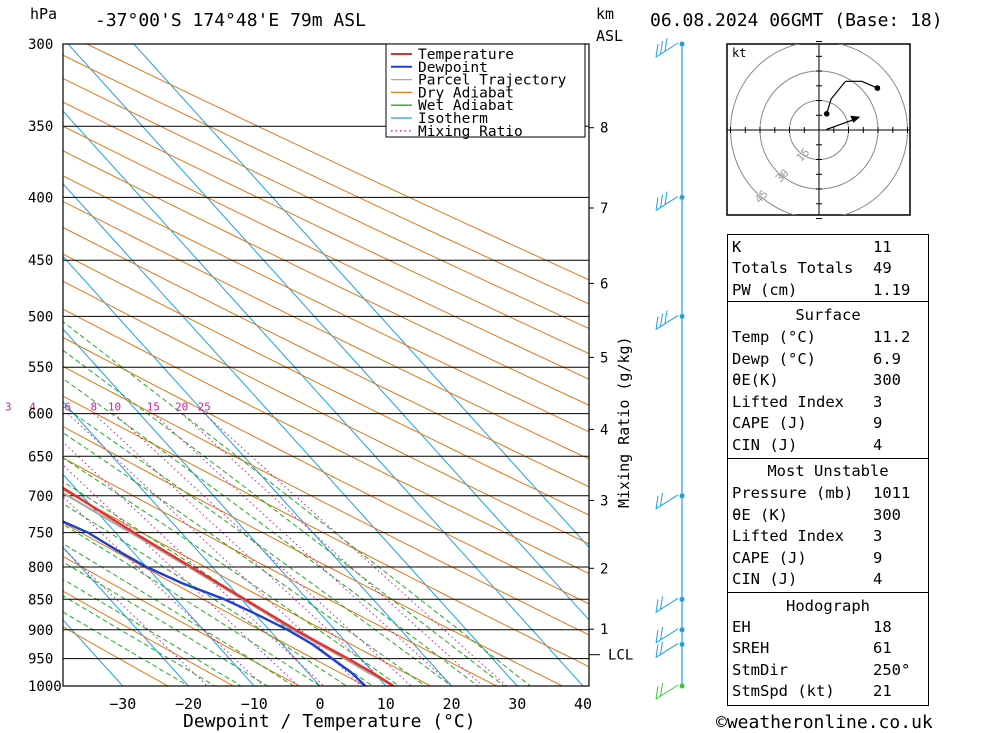 This screenshot has height=733, width=1000. I want to click on index-label: PW (cm), so click(765, 290).